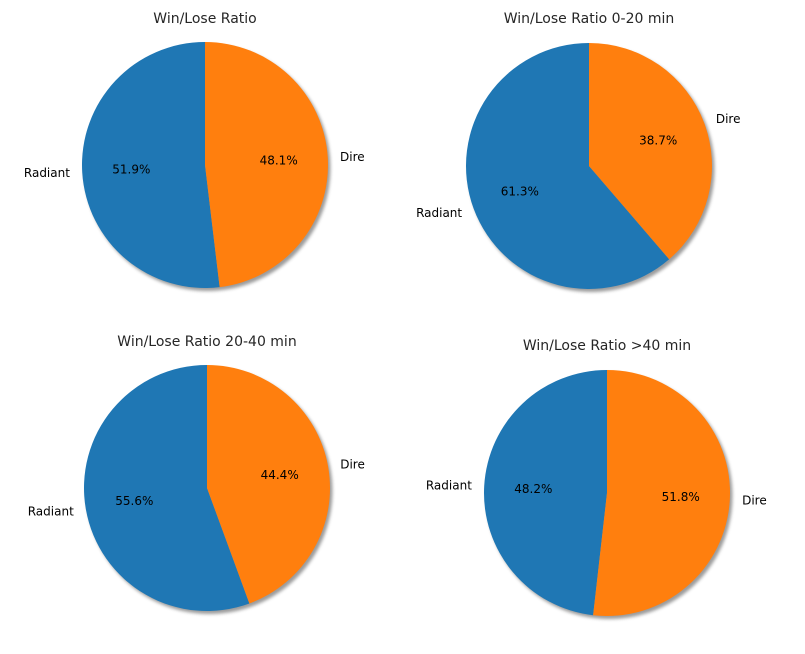 This screenshot has height=654, width=805. Describe the element at coordinates (607, 346) in the screenshot. I see `chart-title: Win/Lose Ratio >40 min` at that location.